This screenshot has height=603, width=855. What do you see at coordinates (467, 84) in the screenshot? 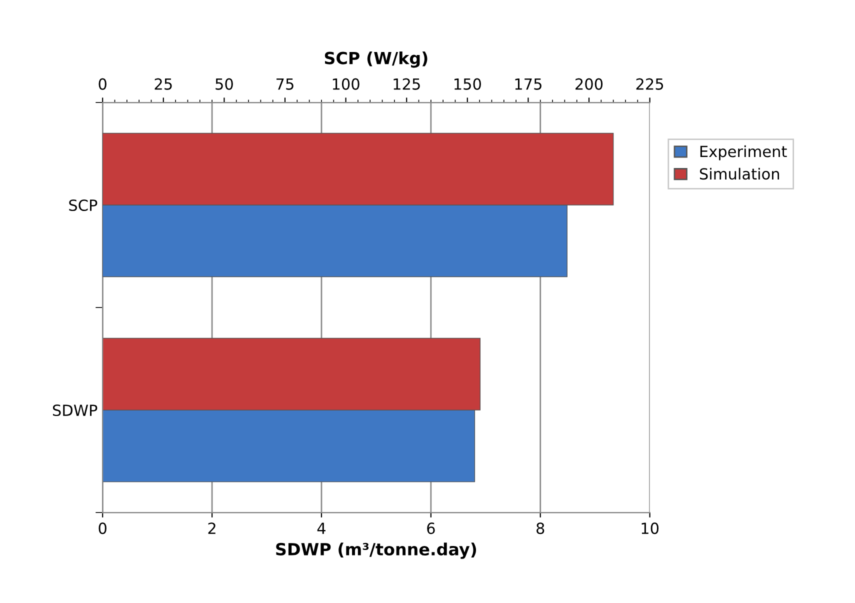
I see `x2-tick-label: 150` at bounding box center [467, 84].